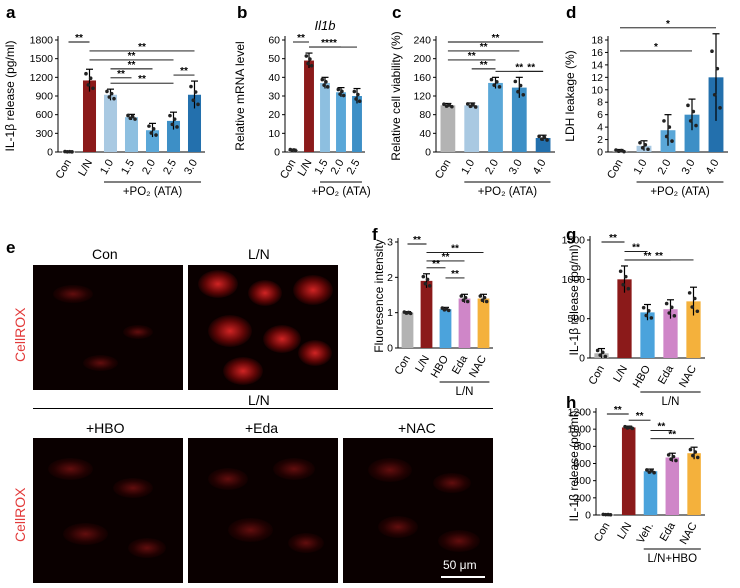  What do you see at coordinates (274, 78) in the screenshot?
I see `chart-b-ytick-label-4: 40` at bounding box center [274, 78].